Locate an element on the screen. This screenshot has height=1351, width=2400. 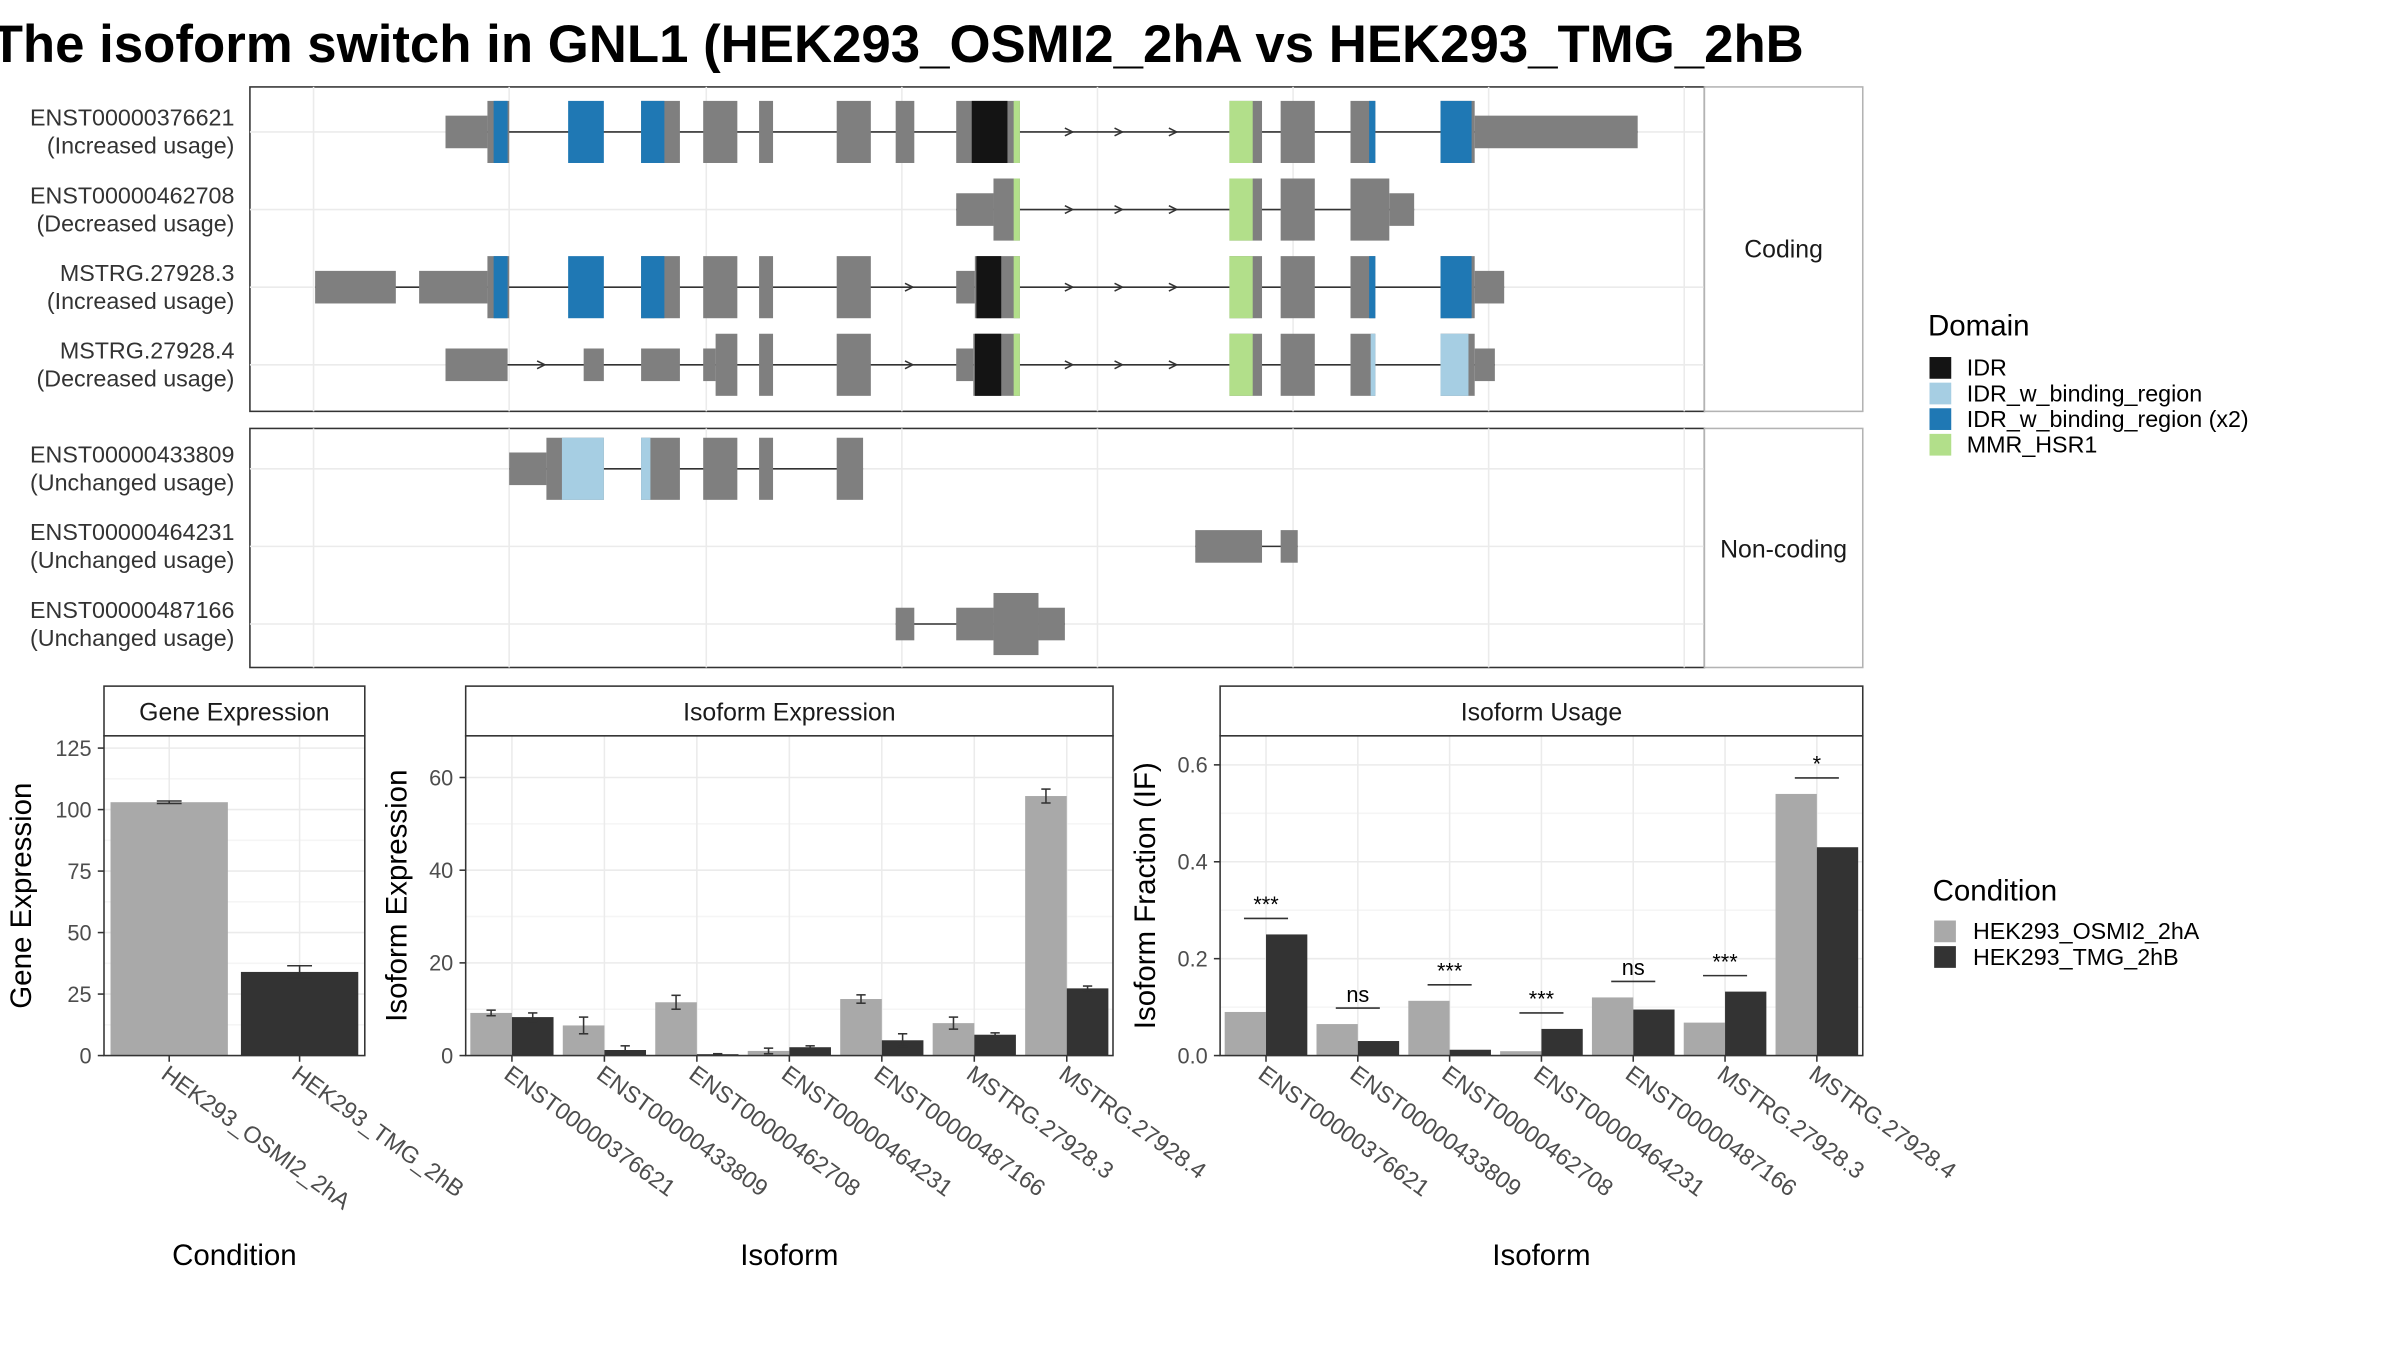
transcript-usage-label: (Decreased usage) is located at coordinates (136, 379).